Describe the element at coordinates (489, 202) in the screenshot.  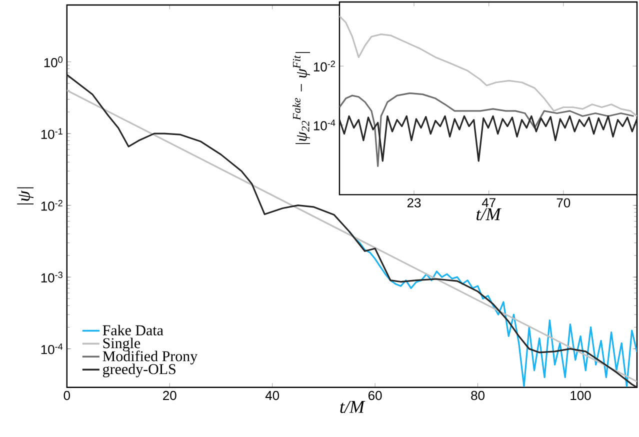
I see `x-tick-label: 47` at that location.